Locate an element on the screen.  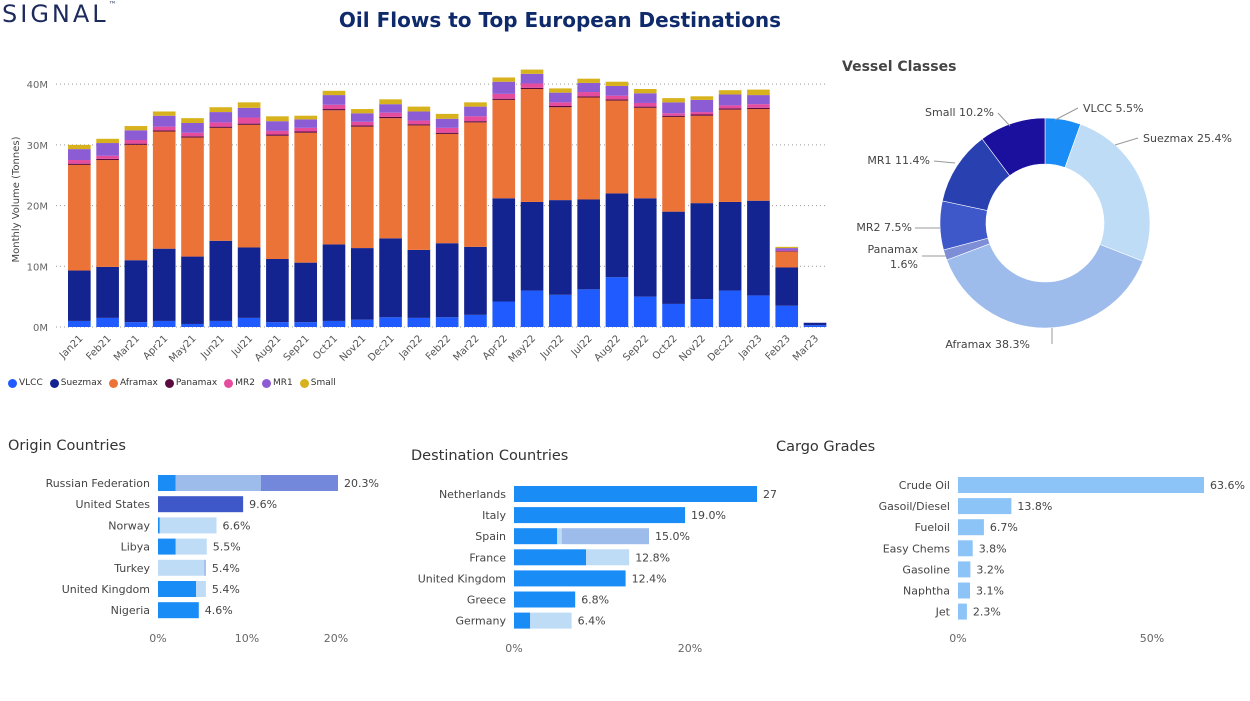
data-label: 20.3% is located at coordinates (361, 483).